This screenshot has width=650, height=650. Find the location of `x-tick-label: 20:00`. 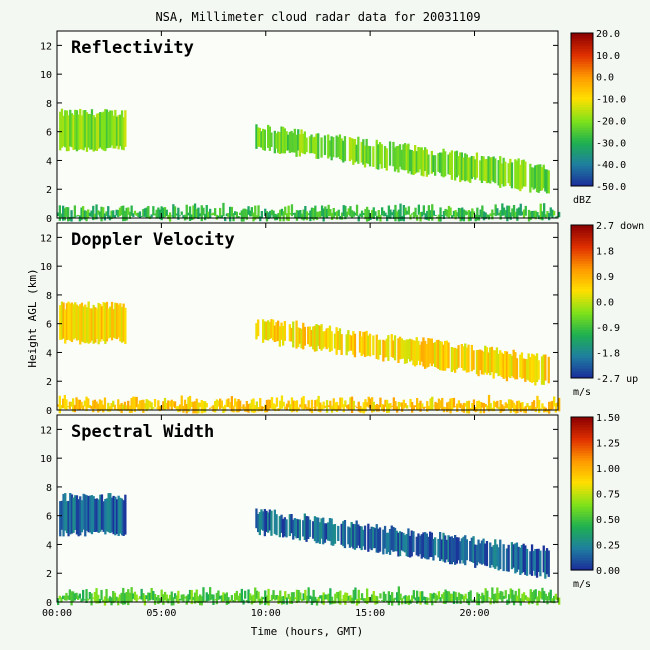

x-tick-label: 20:00 is located at coordinates (474, 613).